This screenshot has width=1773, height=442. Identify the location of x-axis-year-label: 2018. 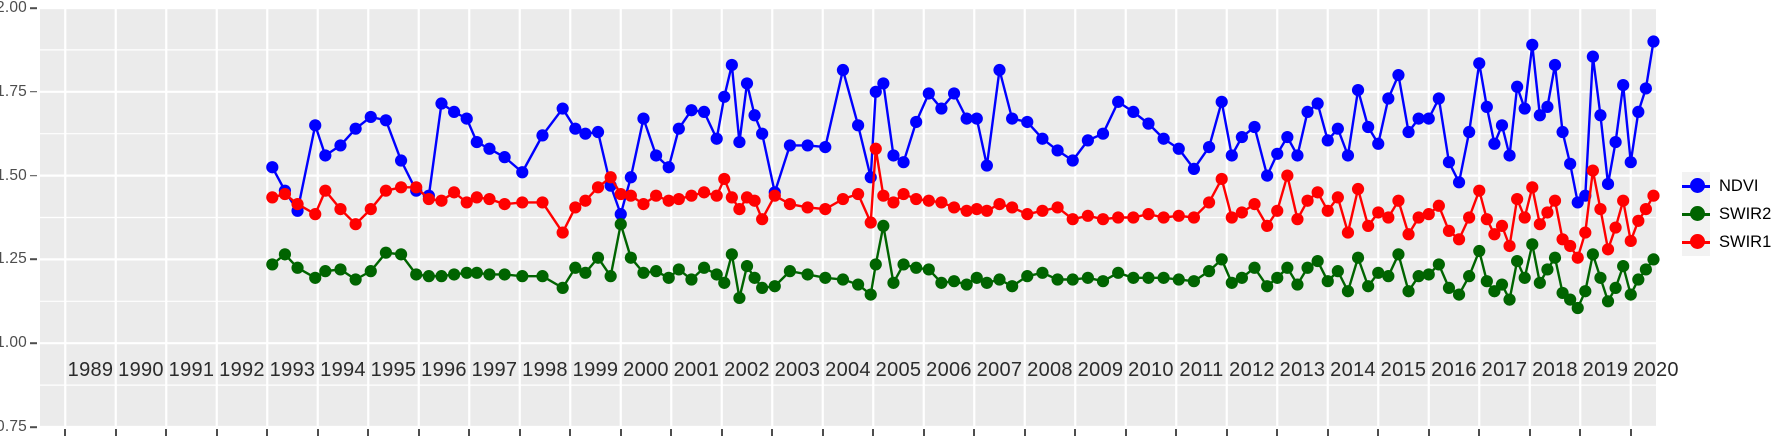
(1555, 370).